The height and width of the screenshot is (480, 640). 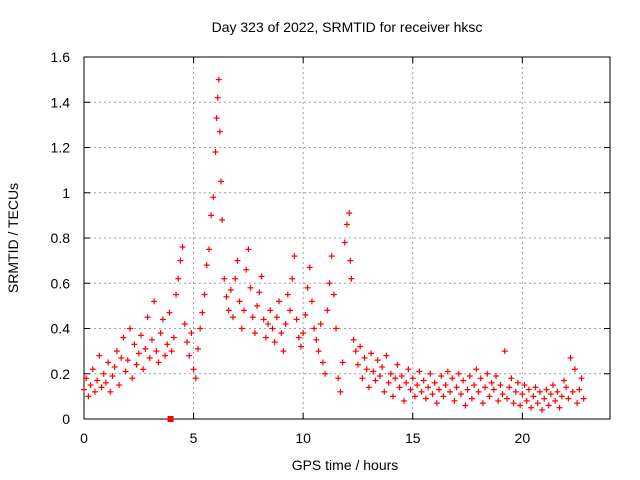 What do you see at coordinates (66, 193) in the screenshot?
I see `y-tick-label: 1` at bounding box center [66, 193].